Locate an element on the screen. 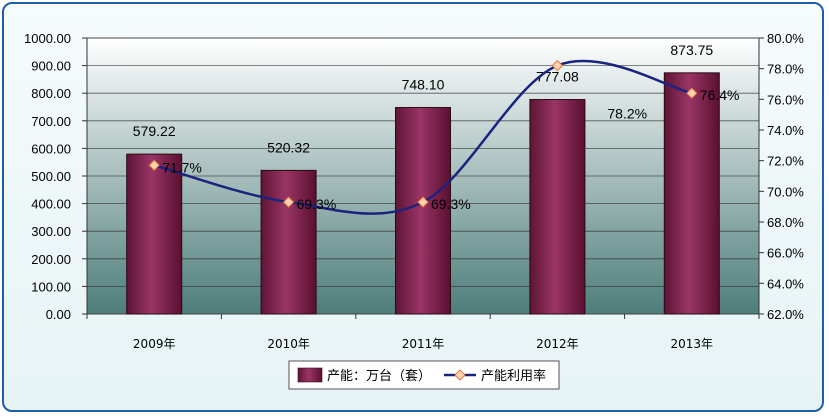 This screenshot has height=417, width=829. legend-bar-swatch is located at coordinates (310, 375).